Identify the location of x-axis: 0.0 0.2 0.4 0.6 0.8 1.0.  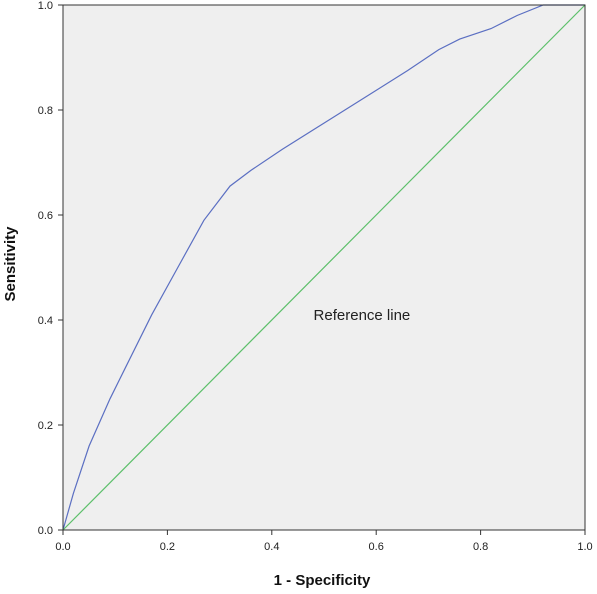
(324, 541).